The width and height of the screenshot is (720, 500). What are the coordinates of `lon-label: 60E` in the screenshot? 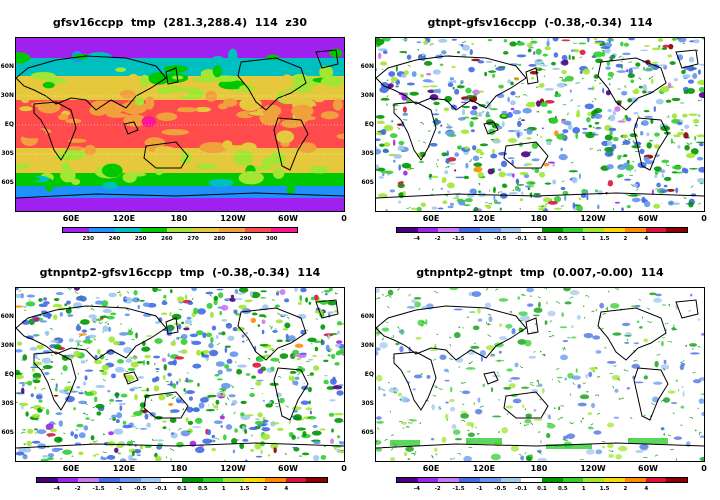 It's located at (431, 218).